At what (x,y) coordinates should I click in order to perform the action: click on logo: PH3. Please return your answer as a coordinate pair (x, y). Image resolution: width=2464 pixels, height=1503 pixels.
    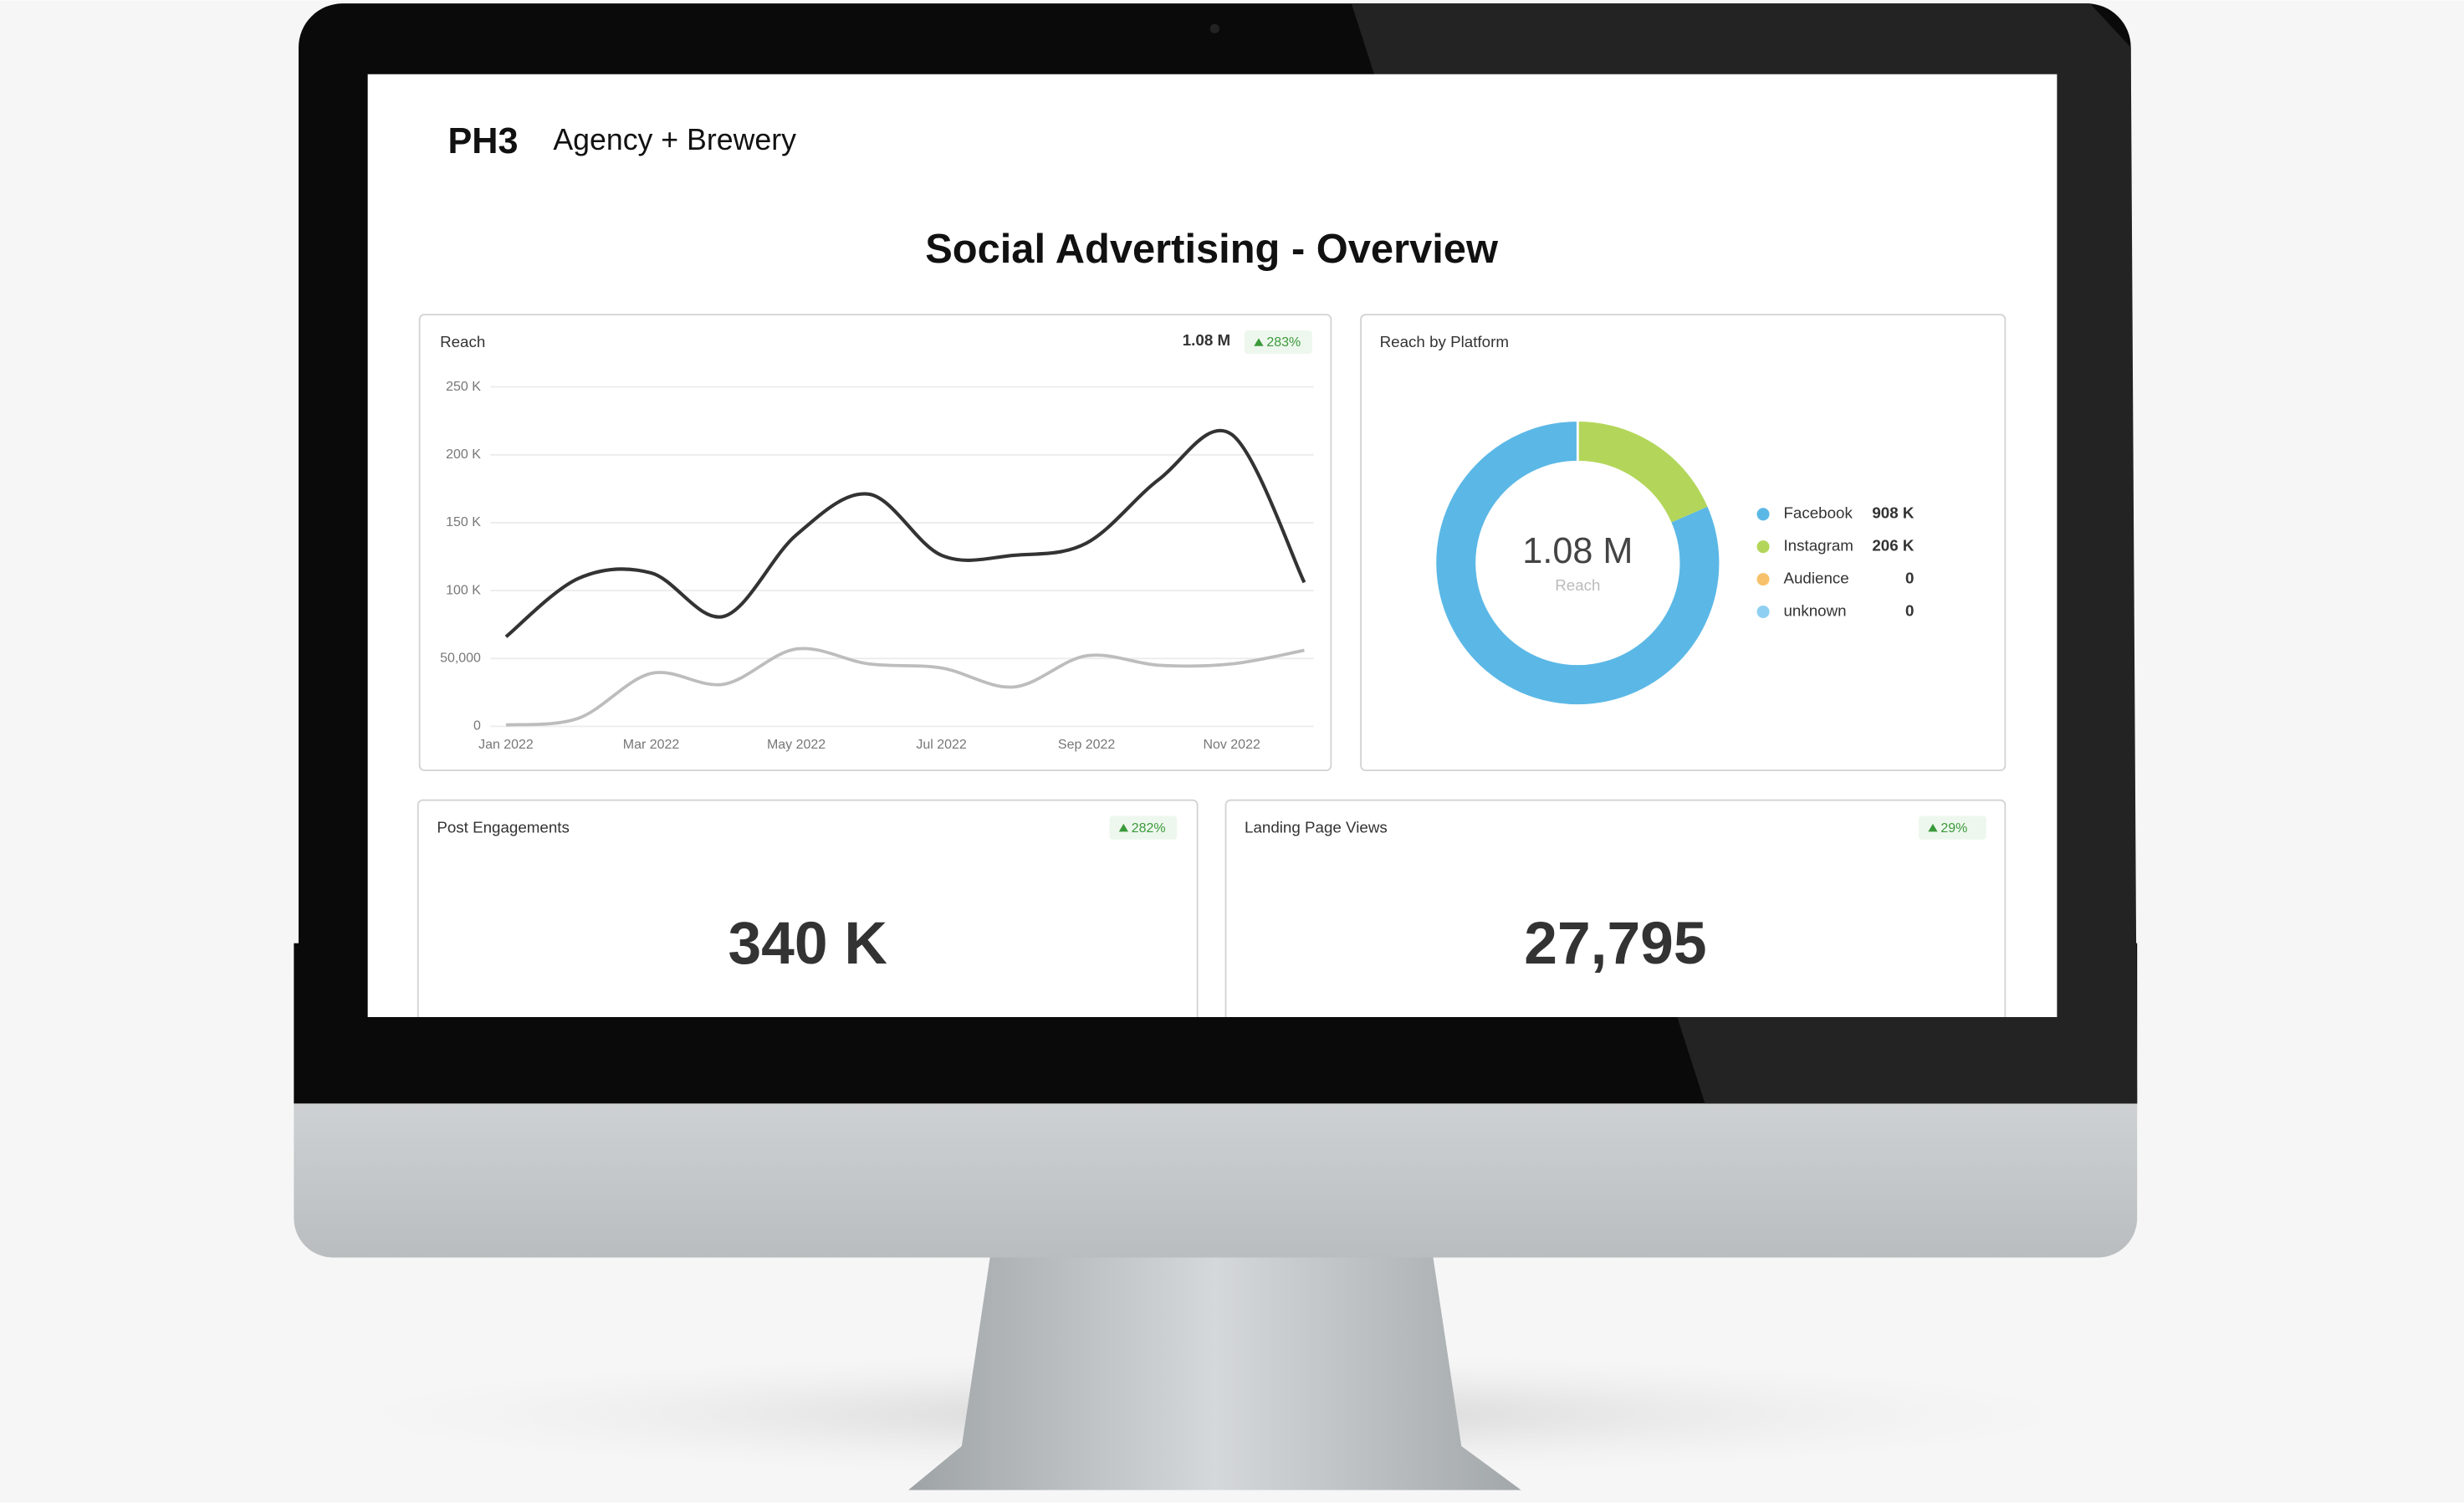
    Looking at the image, I should click on (482, 141).